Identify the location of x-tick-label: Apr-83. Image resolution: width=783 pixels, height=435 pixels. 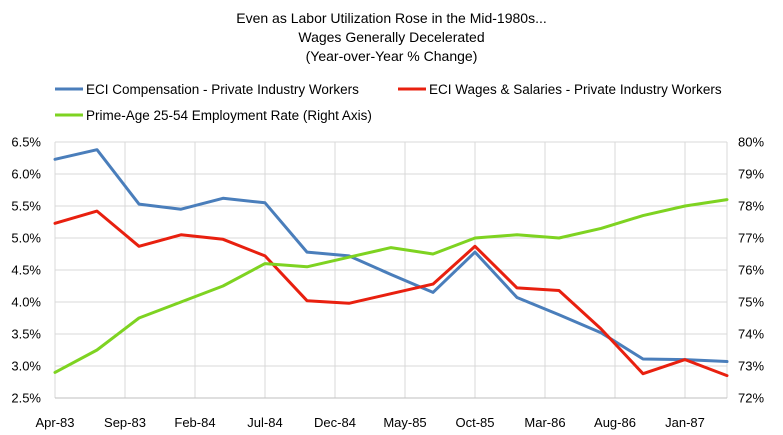
(54, 422).